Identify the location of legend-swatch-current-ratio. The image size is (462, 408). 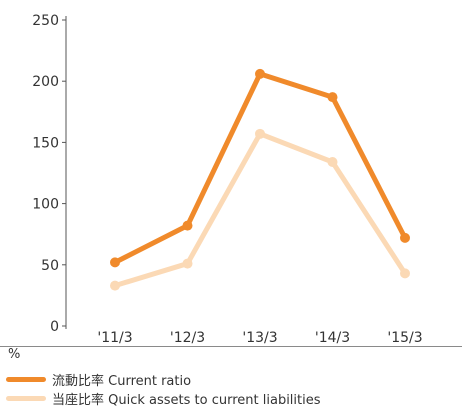
(26, 379).